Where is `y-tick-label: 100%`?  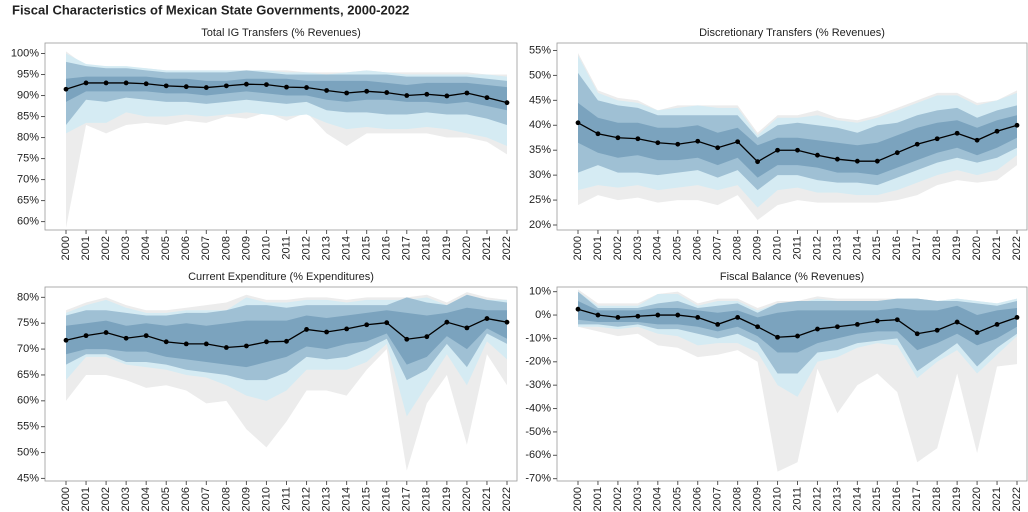
y-tick-label: 100% is located at coordinates (25, 53).